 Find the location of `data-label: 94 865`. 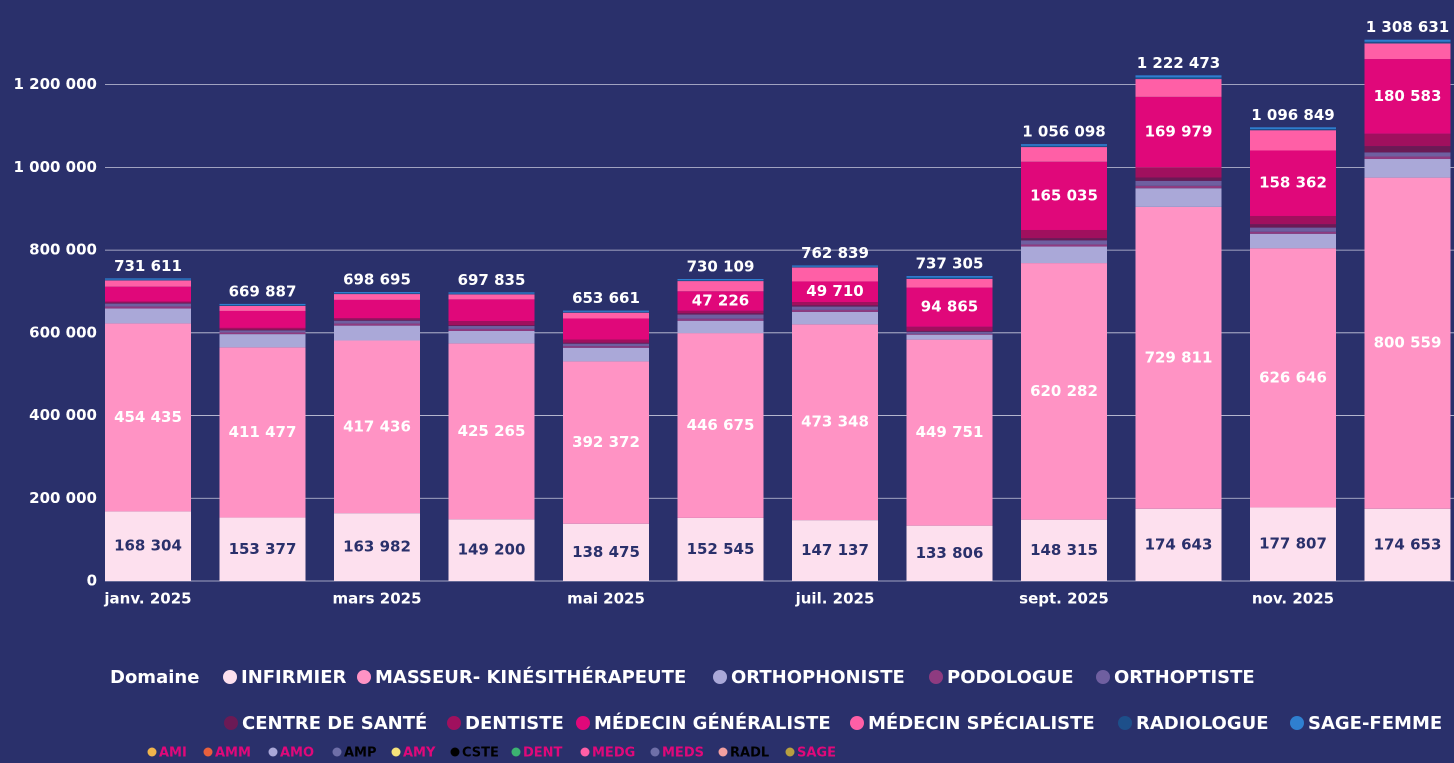

data-label: 94 865 is located at coordinates (949, 307).